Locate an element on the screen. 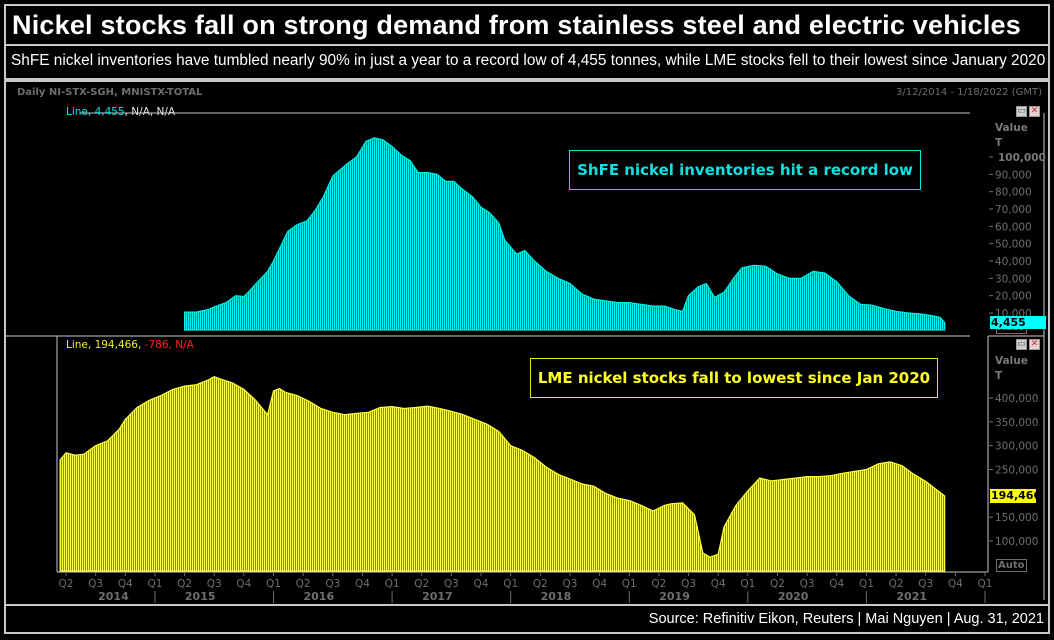 The width and height of the screenshot is (1054, 640). shfe-y-tick-label: 80,000 is located at coordinates (1013, 193).